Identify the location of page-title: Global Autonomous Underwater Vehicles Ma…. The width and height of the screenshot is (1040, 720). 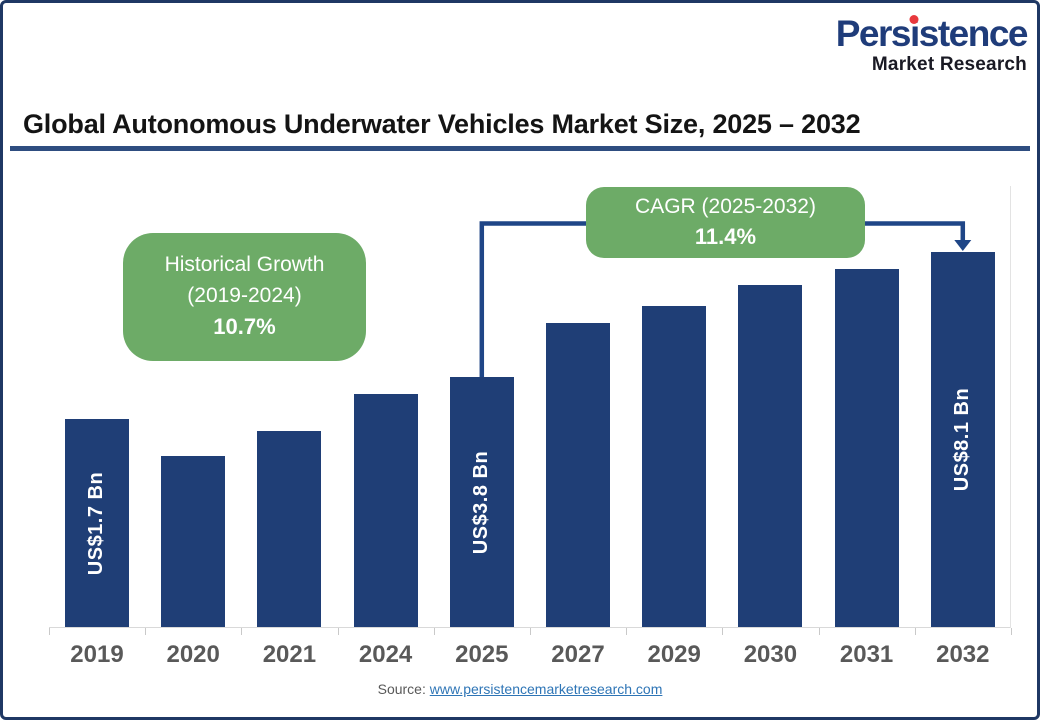
(442, 124).